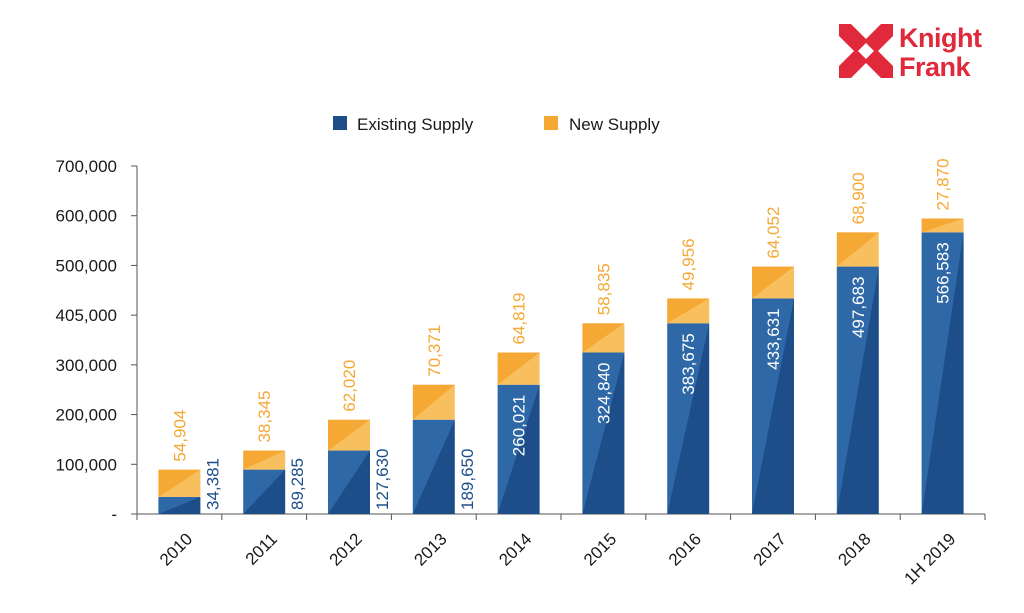 This screenshot has width=1024, height=613. I want to click on data-label-new-supply: 70,371, so click(434, 351).